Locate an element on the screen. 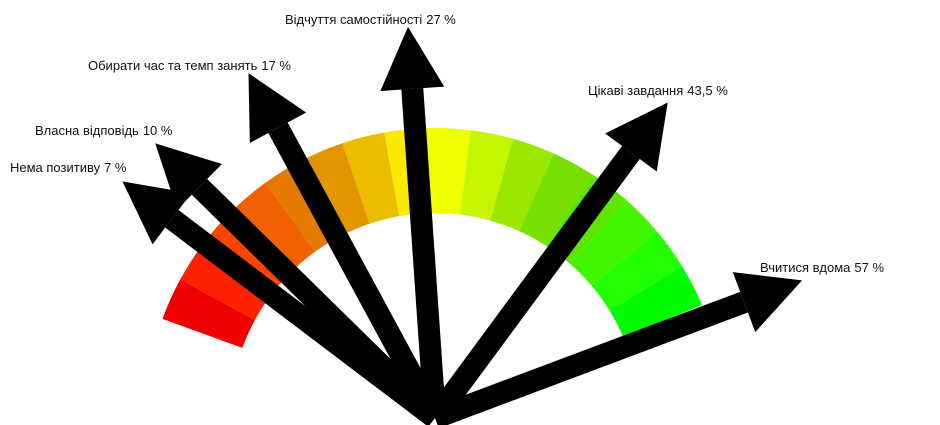  label-name: Обирати час та темп занять is located at coordinates (173, 65).